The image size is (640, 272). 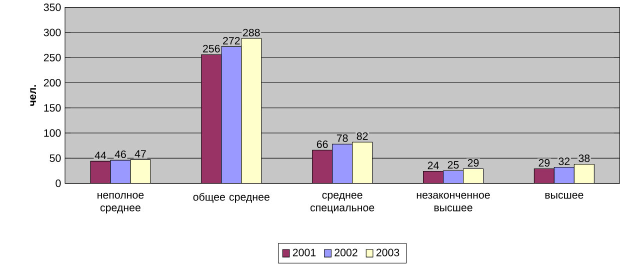 What do you see at coordinates (52, 32) in the screenshot?
I see `y-tick-label: 300` at bounding box center [52, 32].